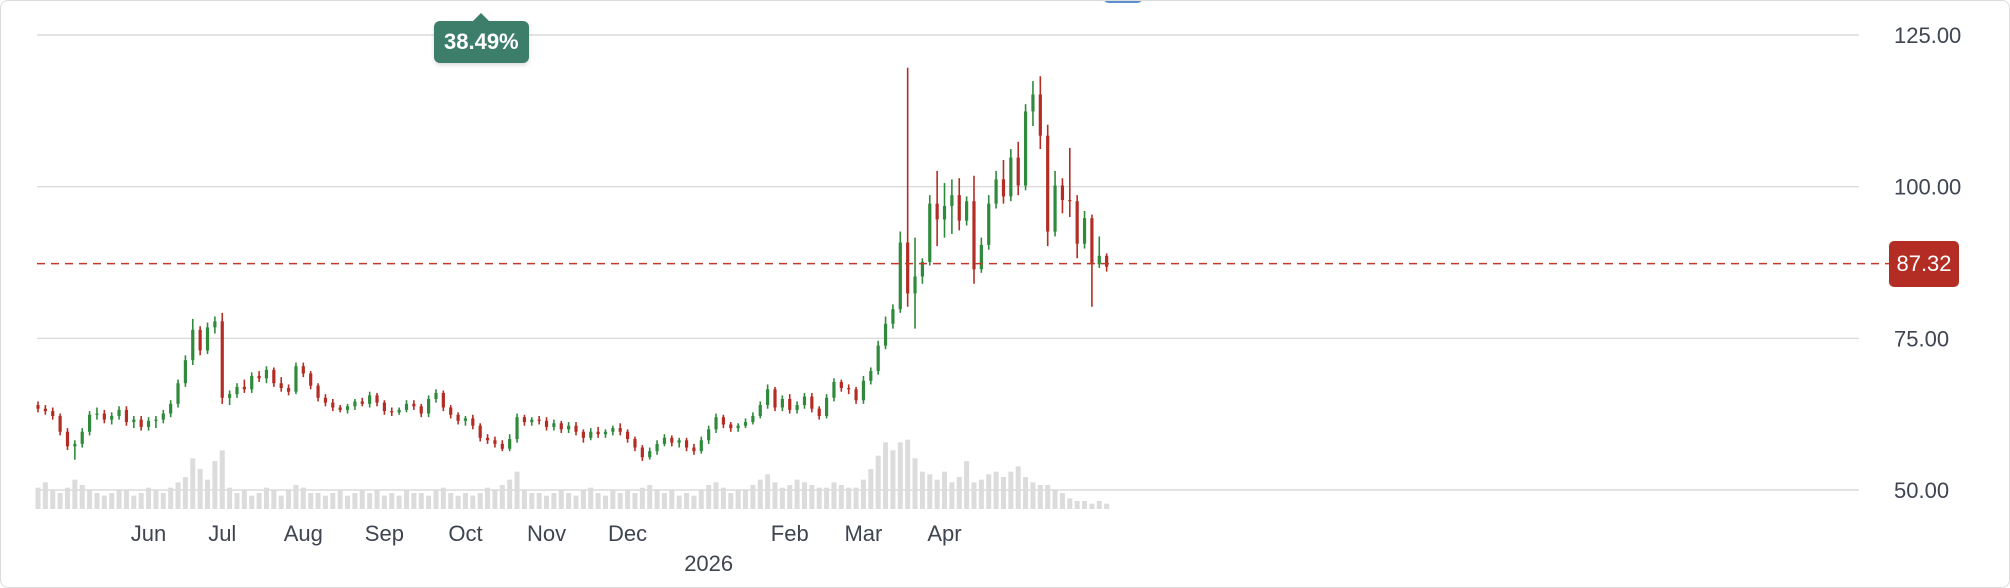 Image resolution: width=2010 pixels, height=588 pixels. Describe the element at coordinates (1921, 338) in the screenshot. I see `y-tick-label: 75.00` at that location.